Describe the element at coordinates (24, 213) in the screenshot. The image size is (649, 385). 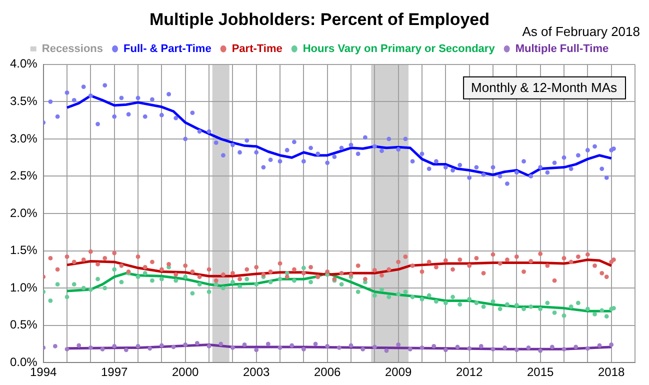
I see `y-tick-label: 2.0%` at that location.